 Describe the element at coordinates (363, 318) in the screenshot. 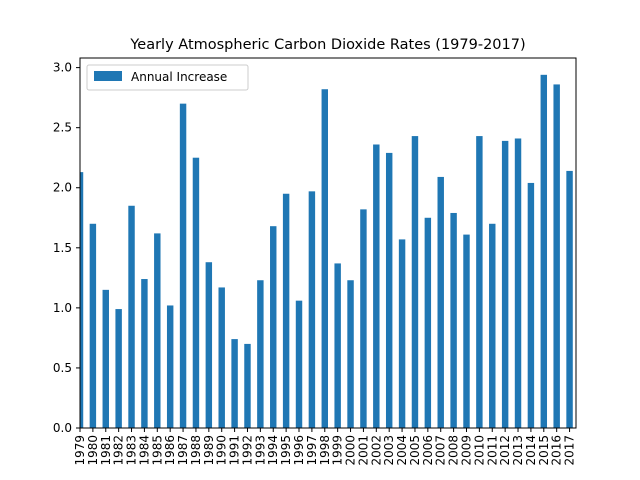

I see `bar-2001` at that location.